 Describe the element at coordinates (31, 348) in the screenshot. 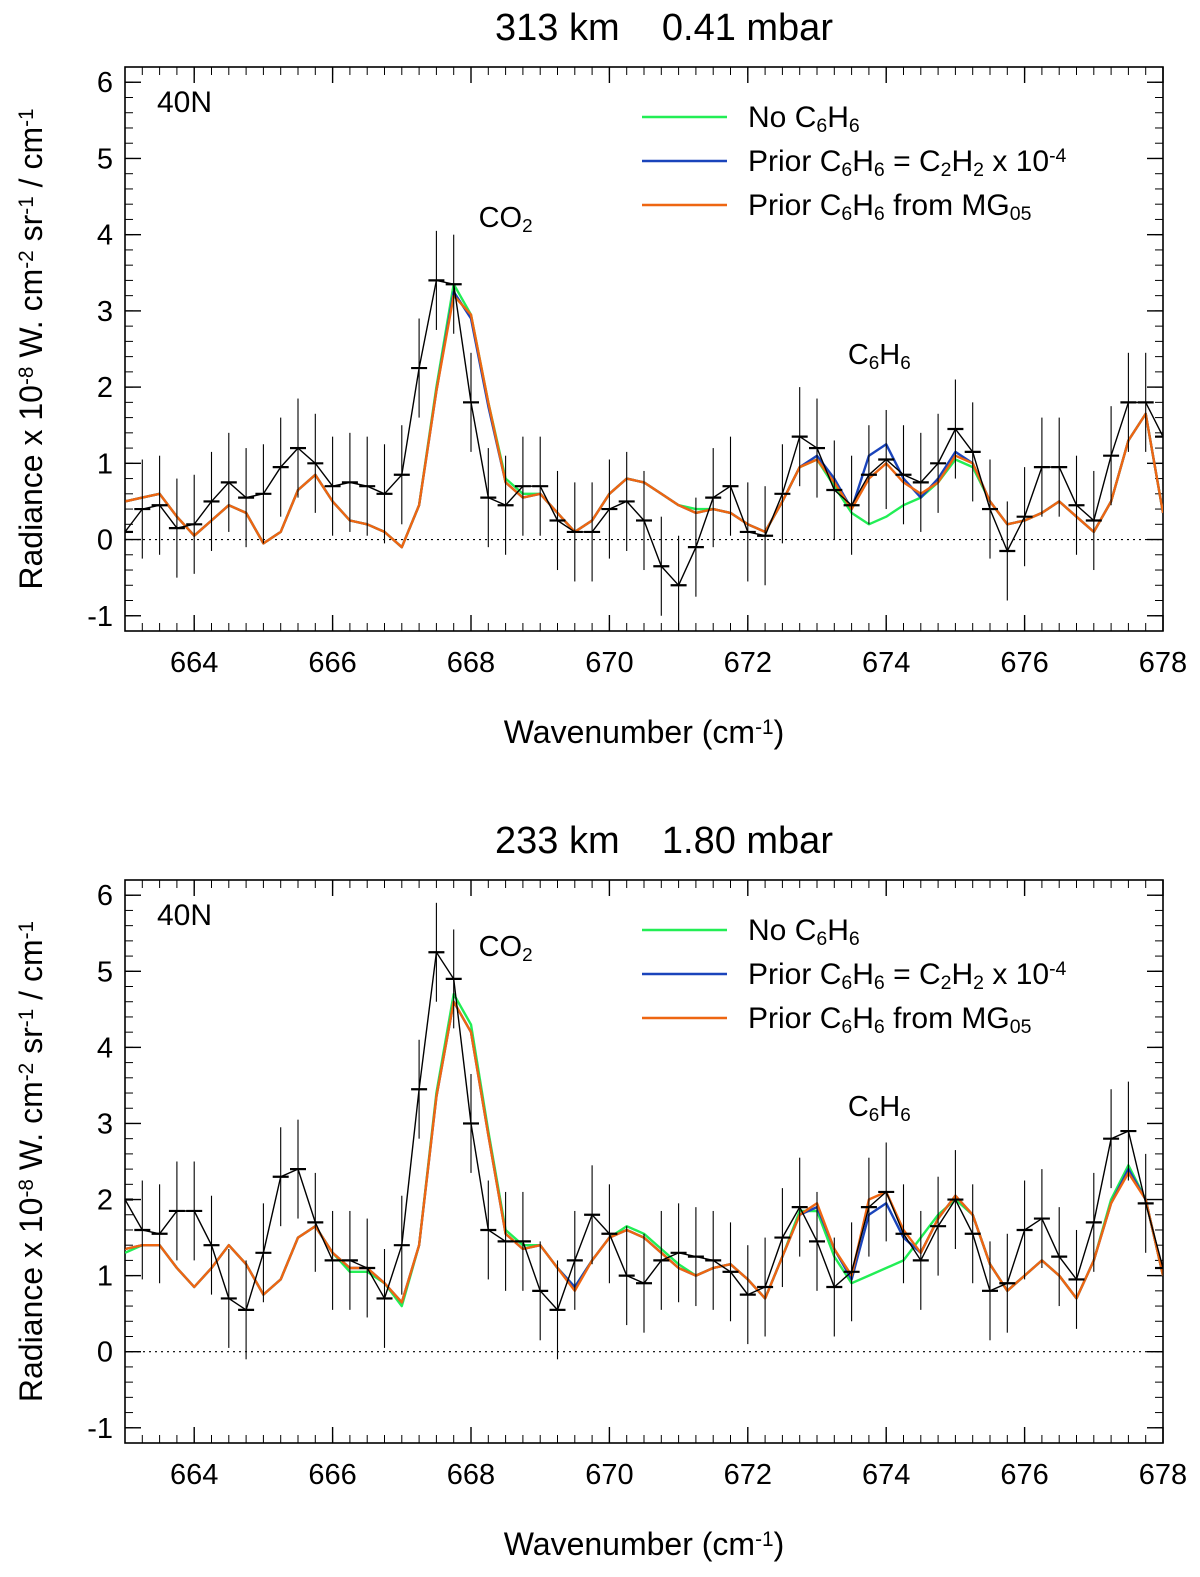

I see `y-axis-label: Radiance x 10-8 W. cm-2 sr-1 / cm-1` at that location.